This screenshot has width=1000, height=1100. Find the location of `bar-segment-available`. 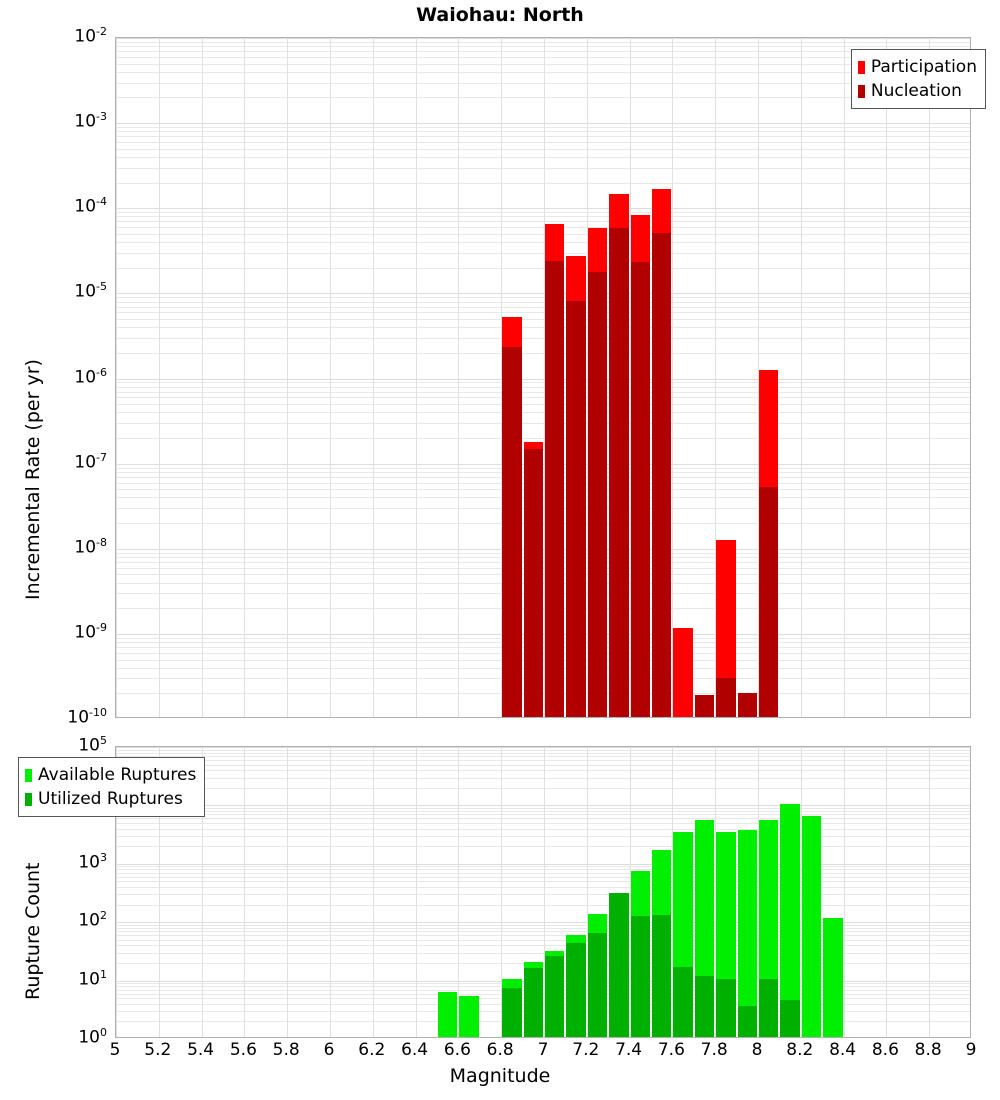

bar-segment-available is located at coordinates (747, 933).